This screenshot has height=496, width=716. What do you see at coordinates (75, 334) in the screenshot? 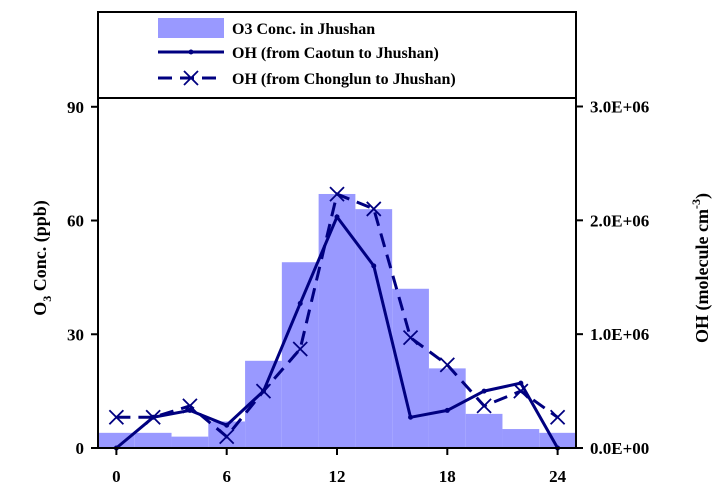
I see `y-left-tick-label: 30` at bounding box center [75, 334].